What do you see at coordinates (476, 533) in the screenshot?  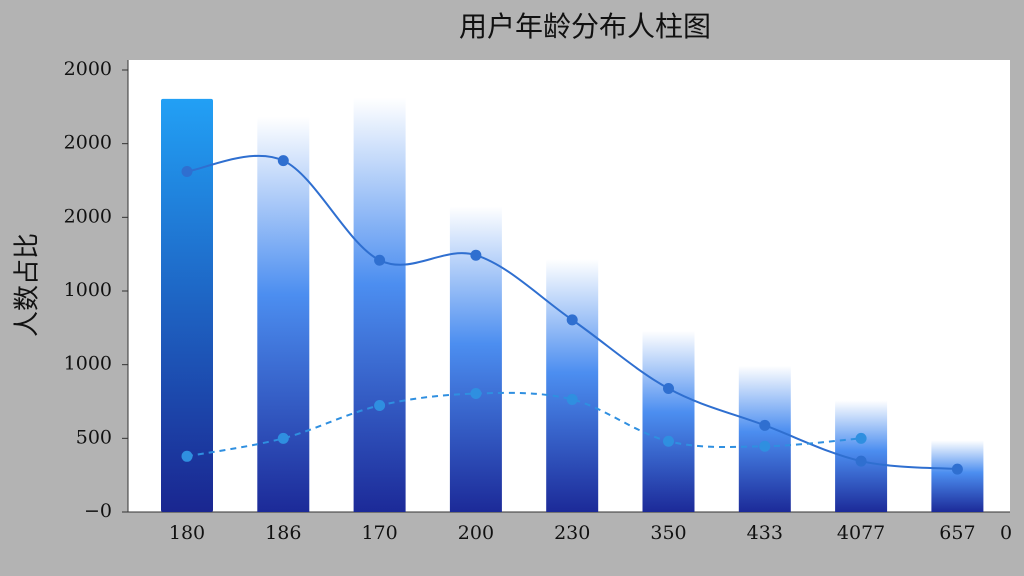 I see `x-tick-label: 200` at bounding box center [476, 533].